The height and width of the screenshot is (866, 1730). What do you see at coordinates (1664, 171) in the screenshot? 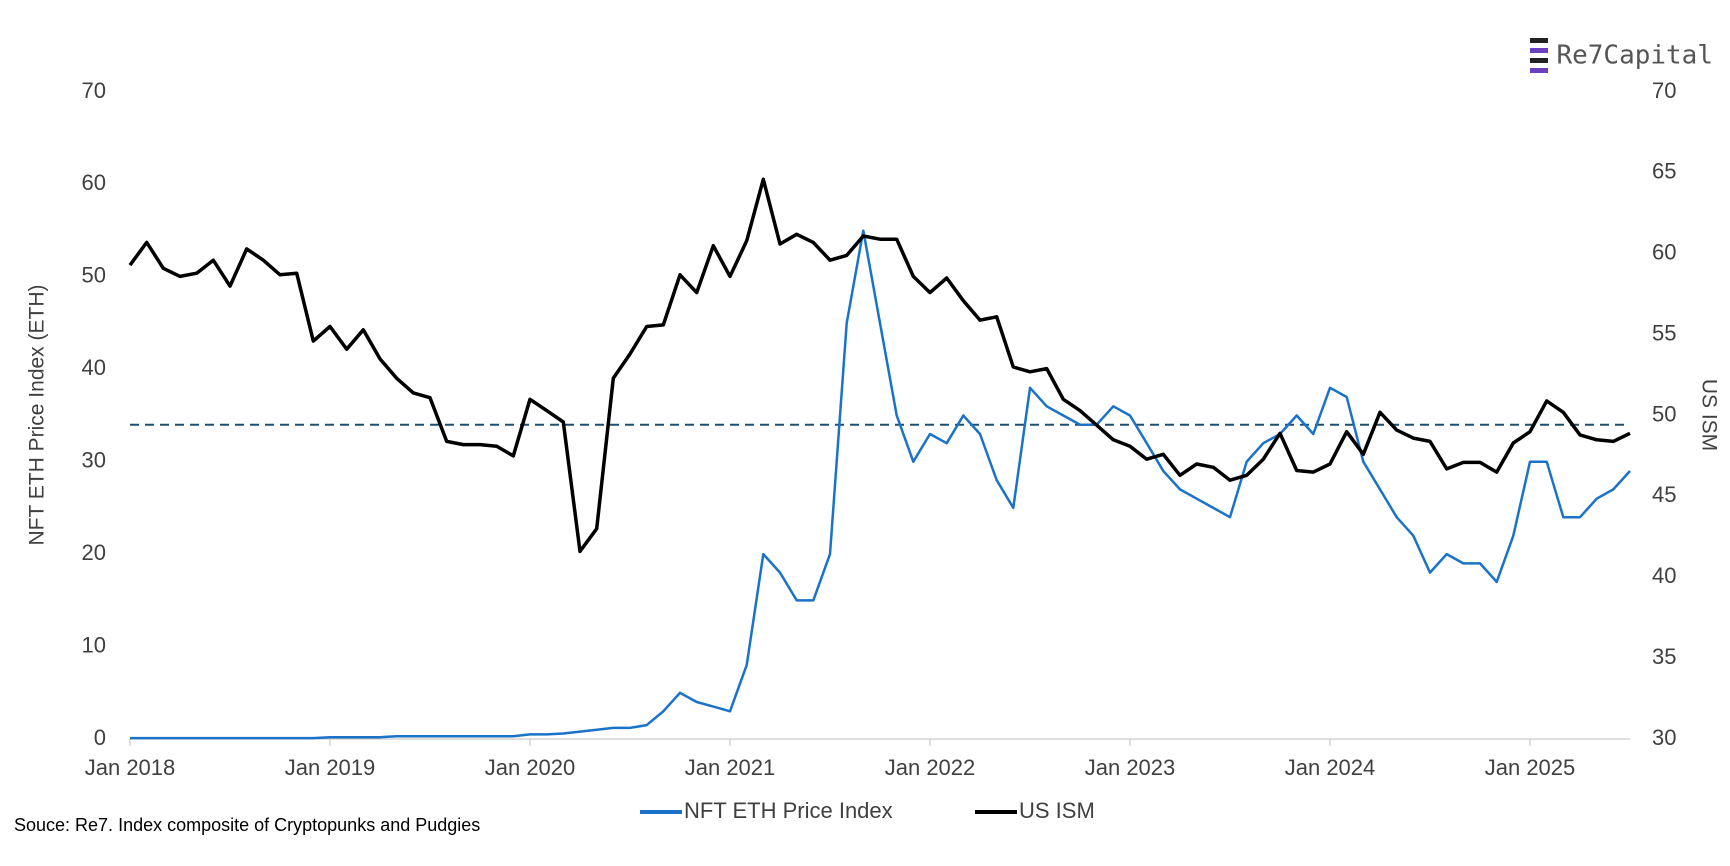
I see `y2-tick-label: 65` at bounding box center [1664, 171].